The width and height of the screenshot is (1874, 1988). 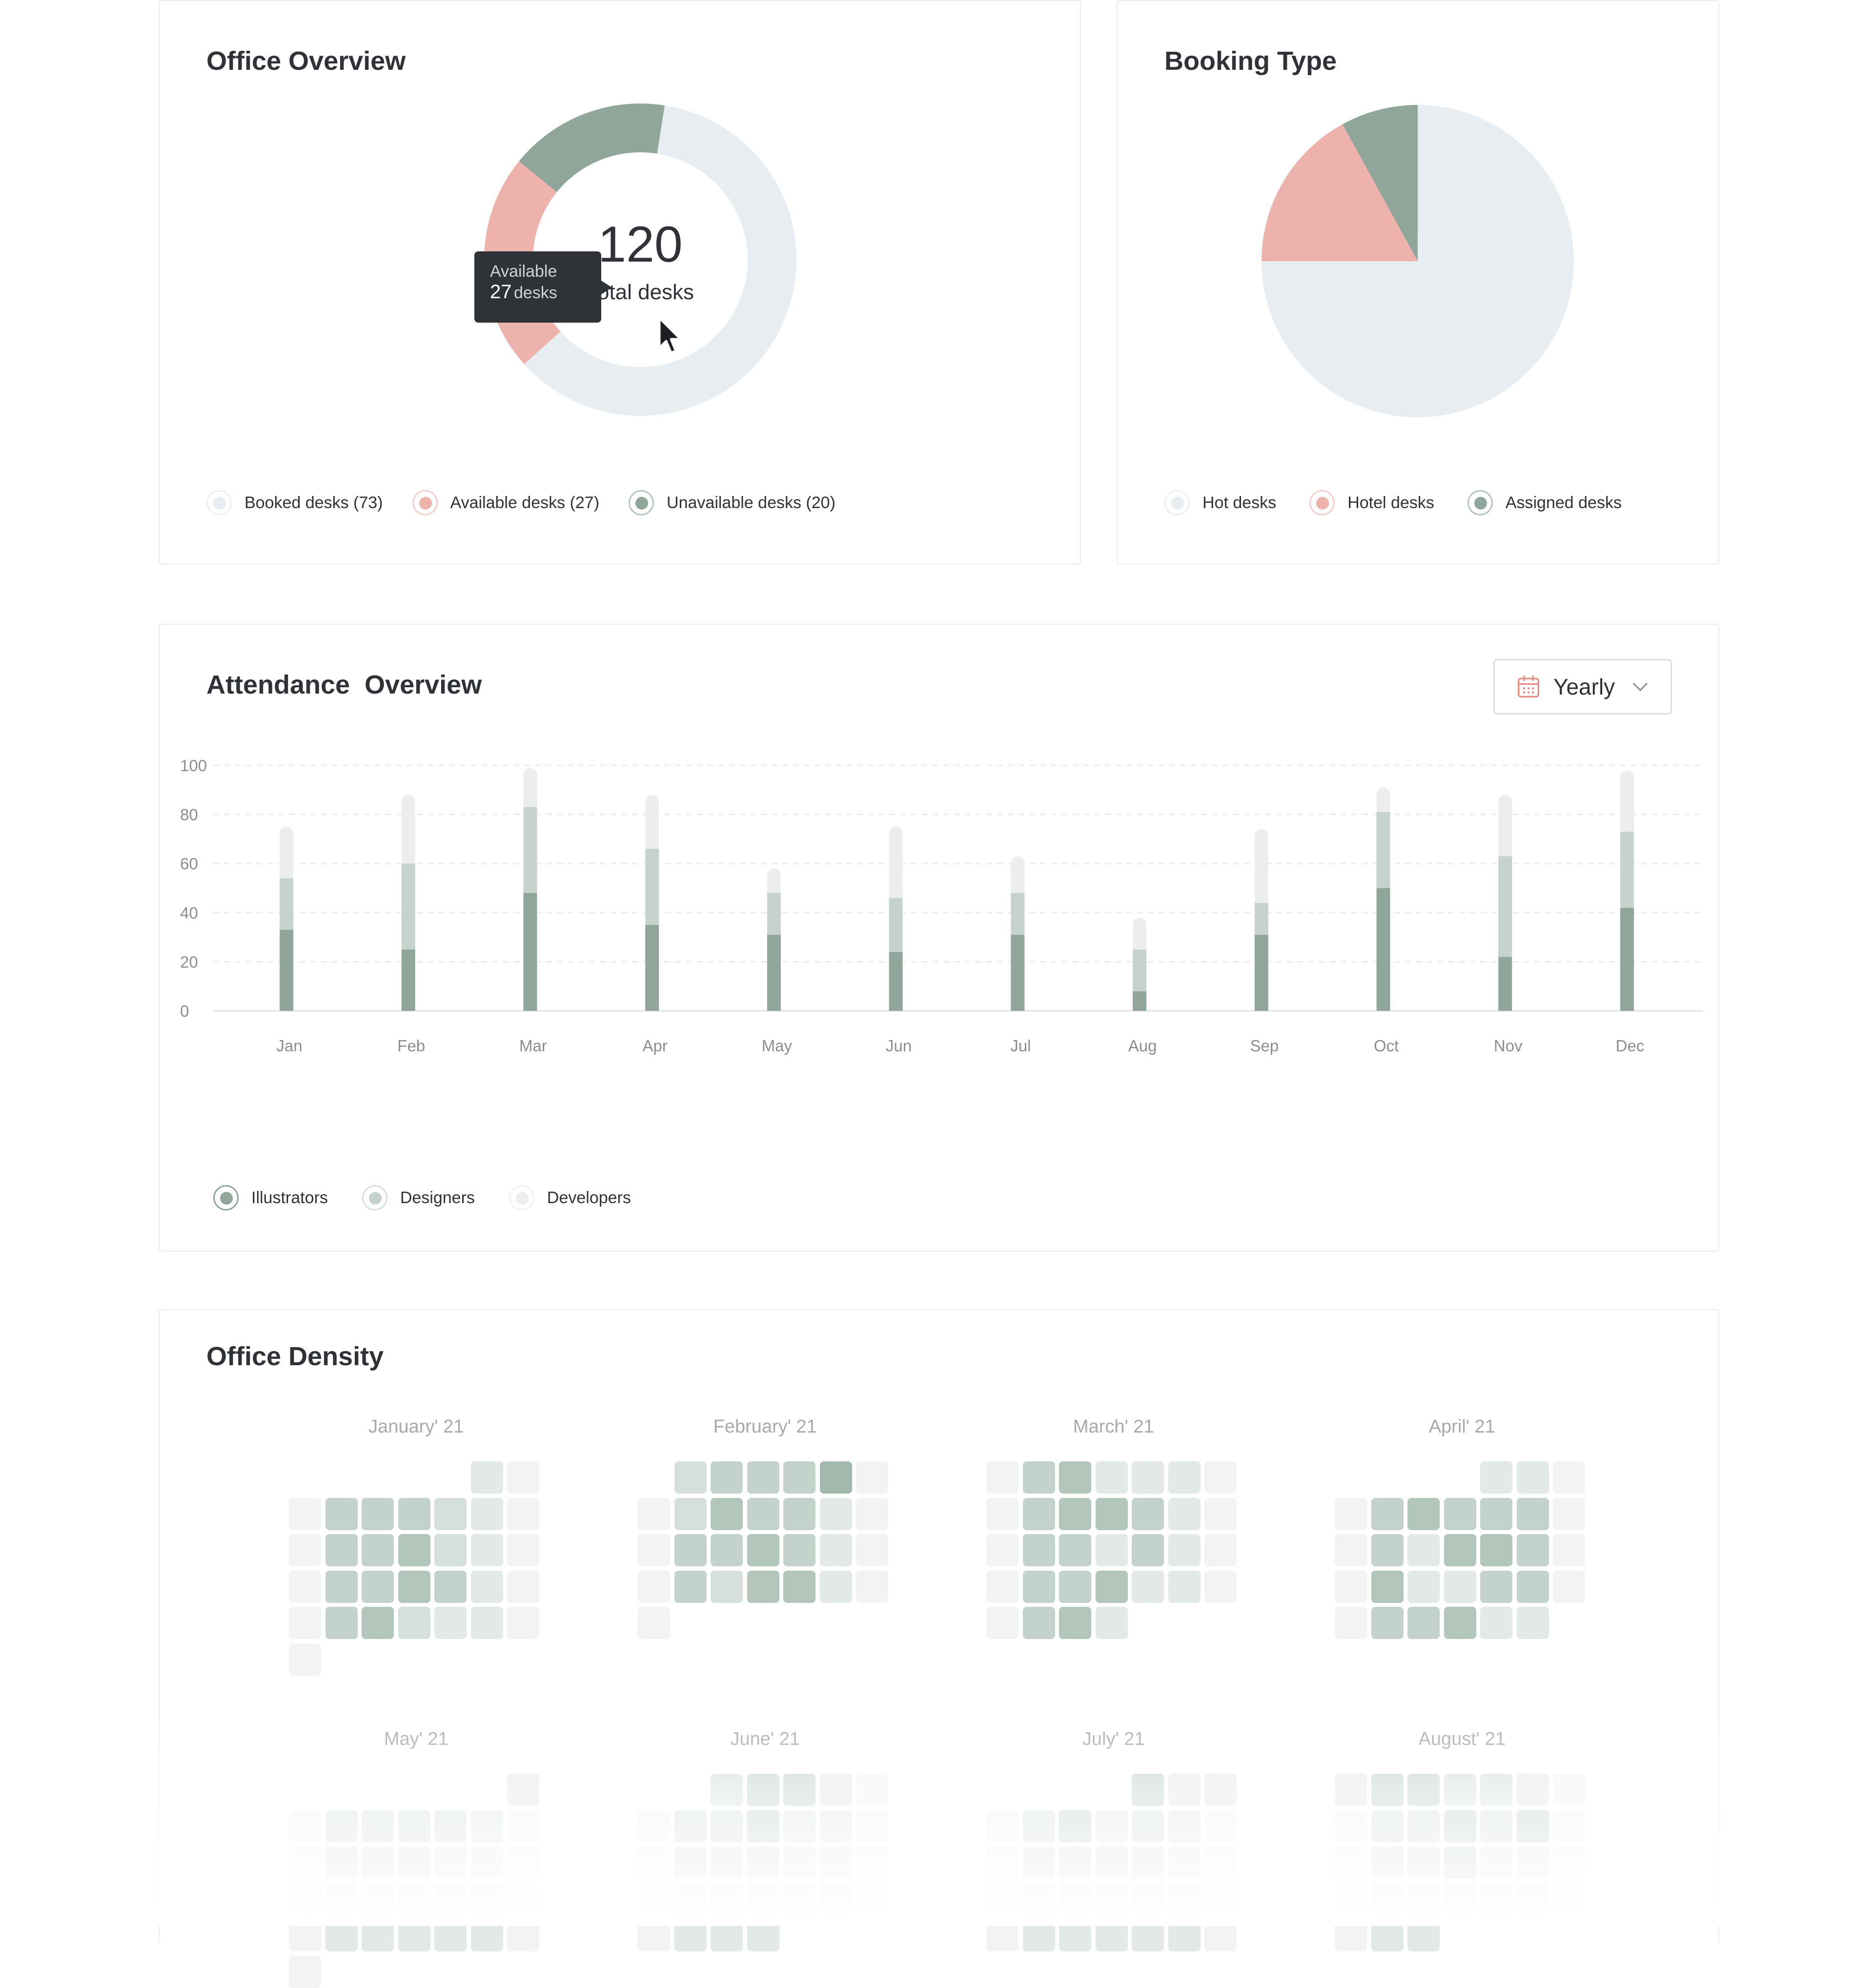 What do you see at coordinates (294, 502) in the screenshot?
I see `legend-booked-desks: Booked desks (73)` at bounding box center [294, 502].